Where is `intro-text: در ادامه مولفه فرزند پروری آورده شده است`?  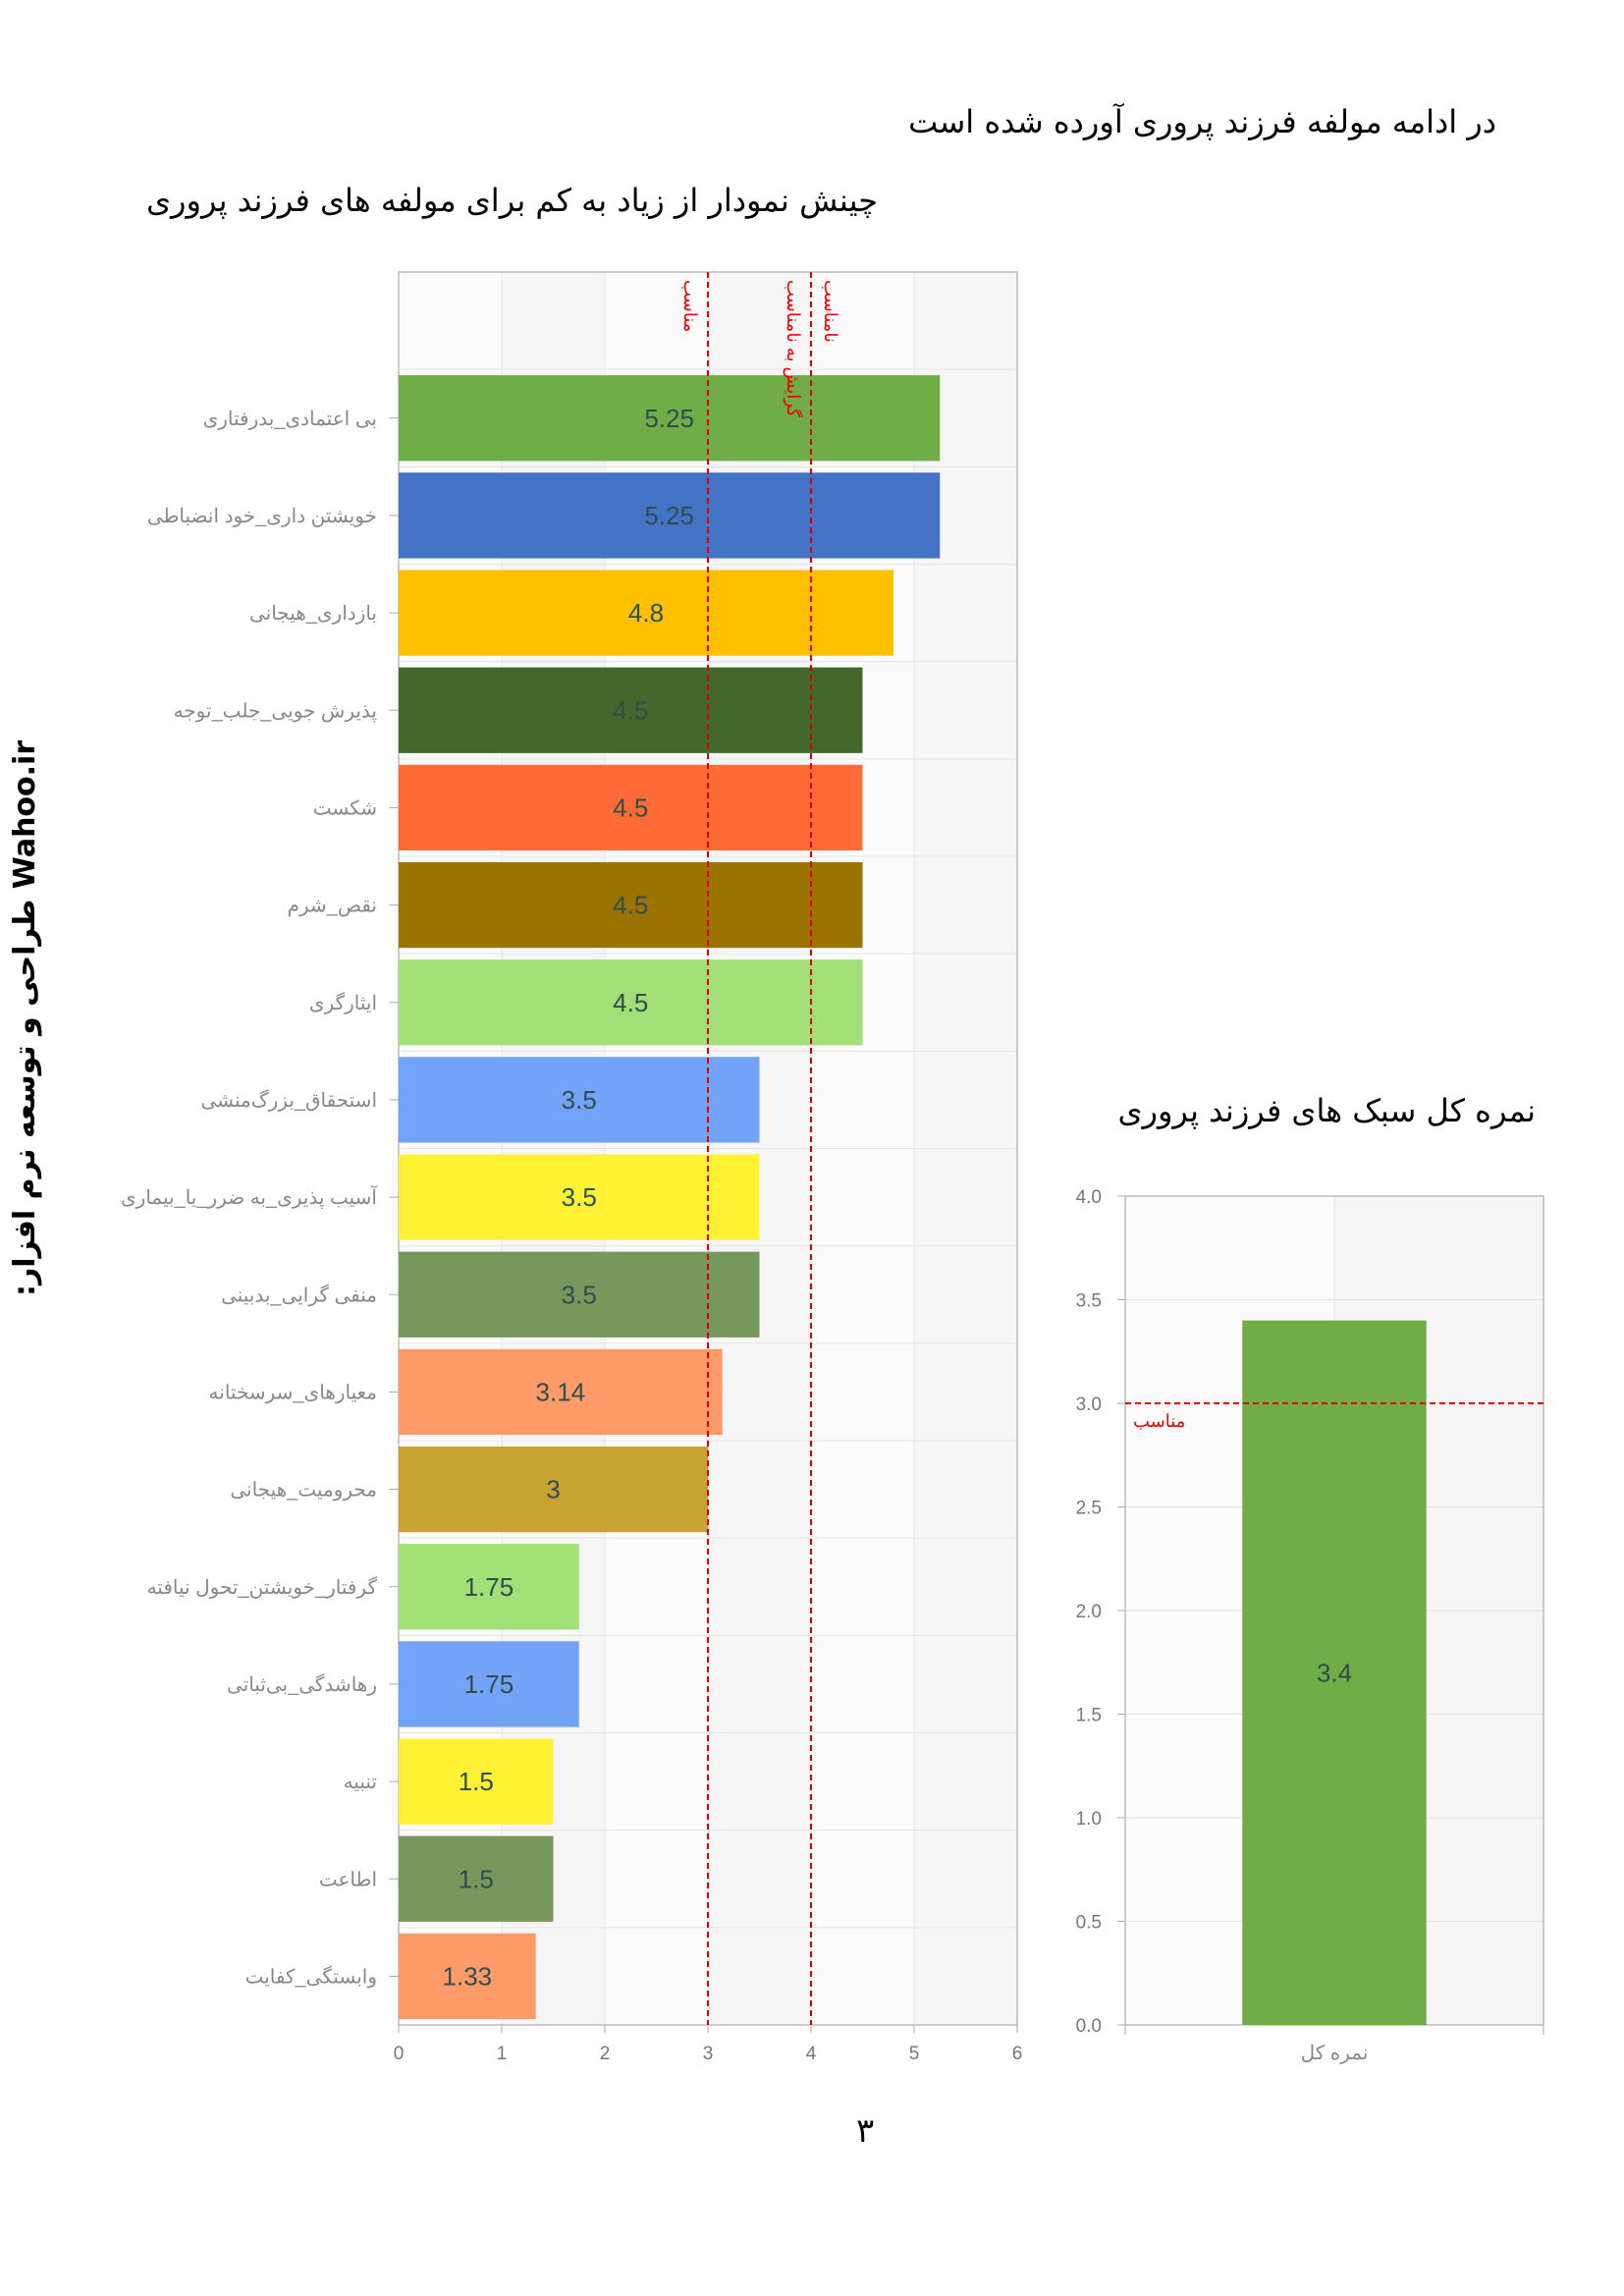 intro-text: در ادامه مولفه فرزند پروری آورده شده است is located at coordinates (1202, 121).